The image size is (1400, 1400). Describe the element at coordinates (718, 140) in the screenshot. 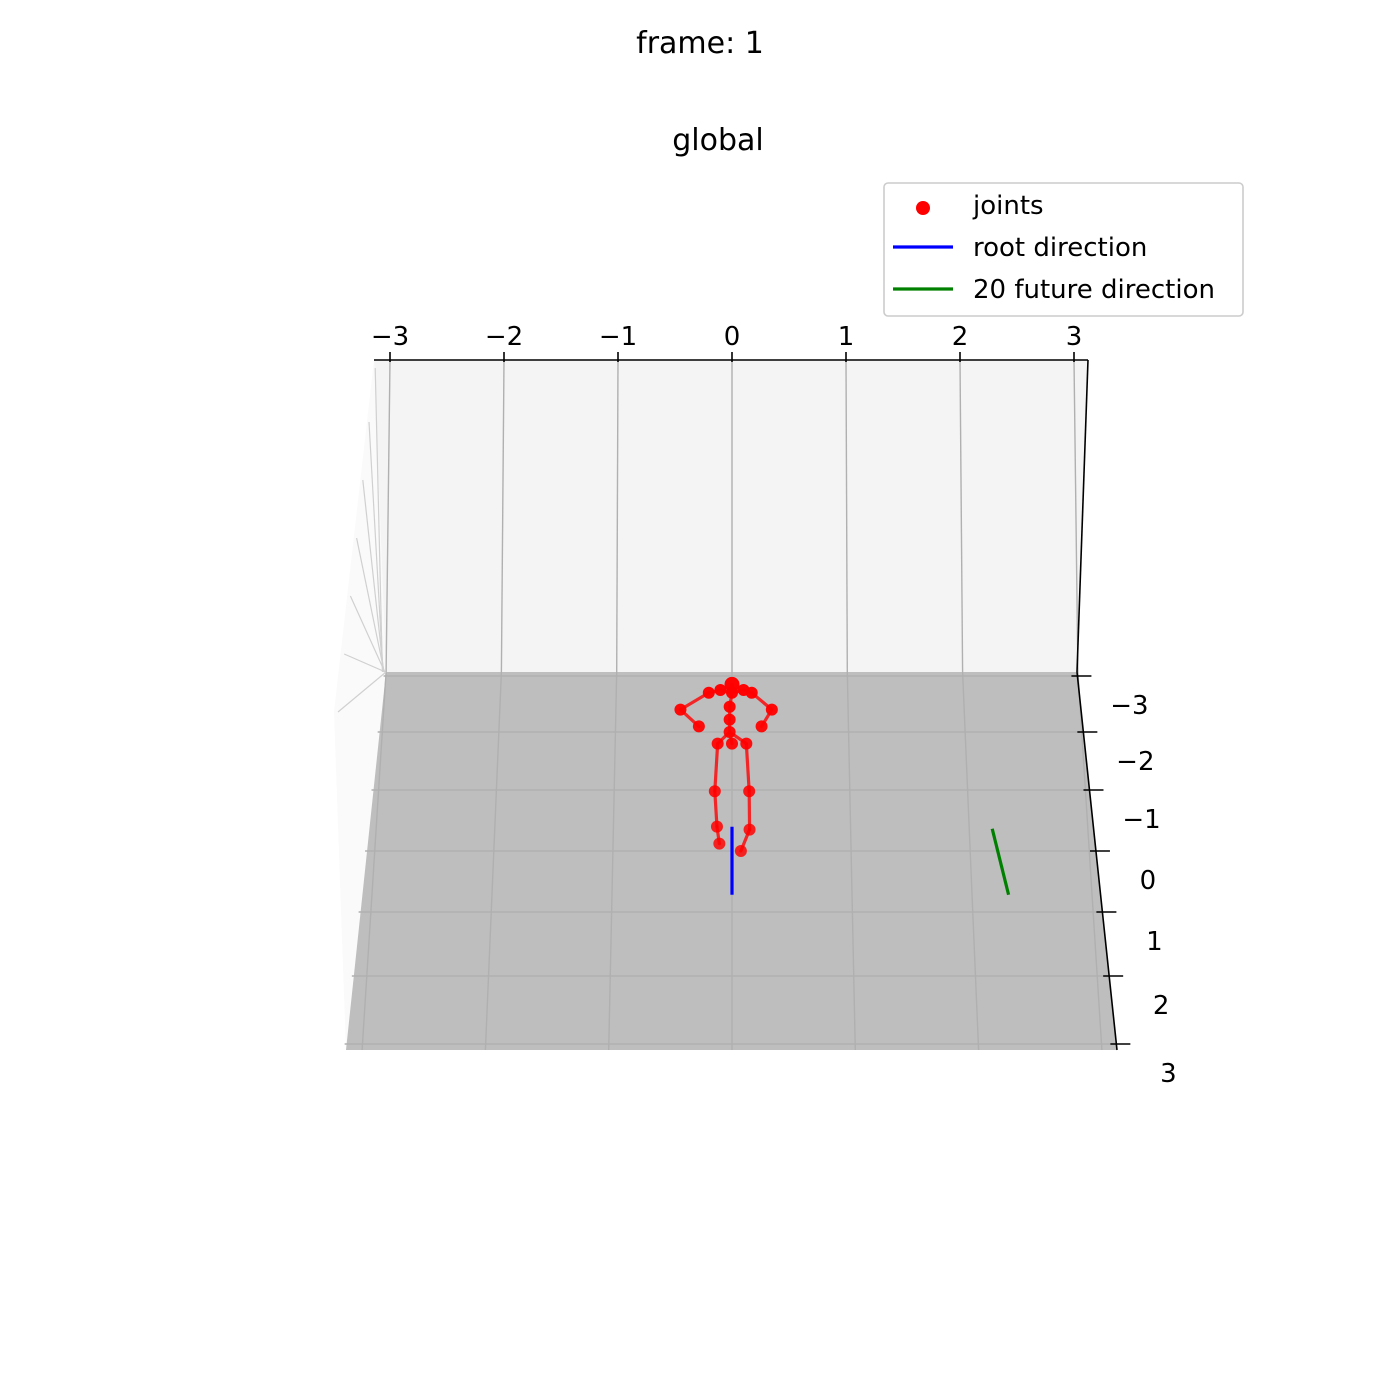

I see `axes-title: global` at that location.